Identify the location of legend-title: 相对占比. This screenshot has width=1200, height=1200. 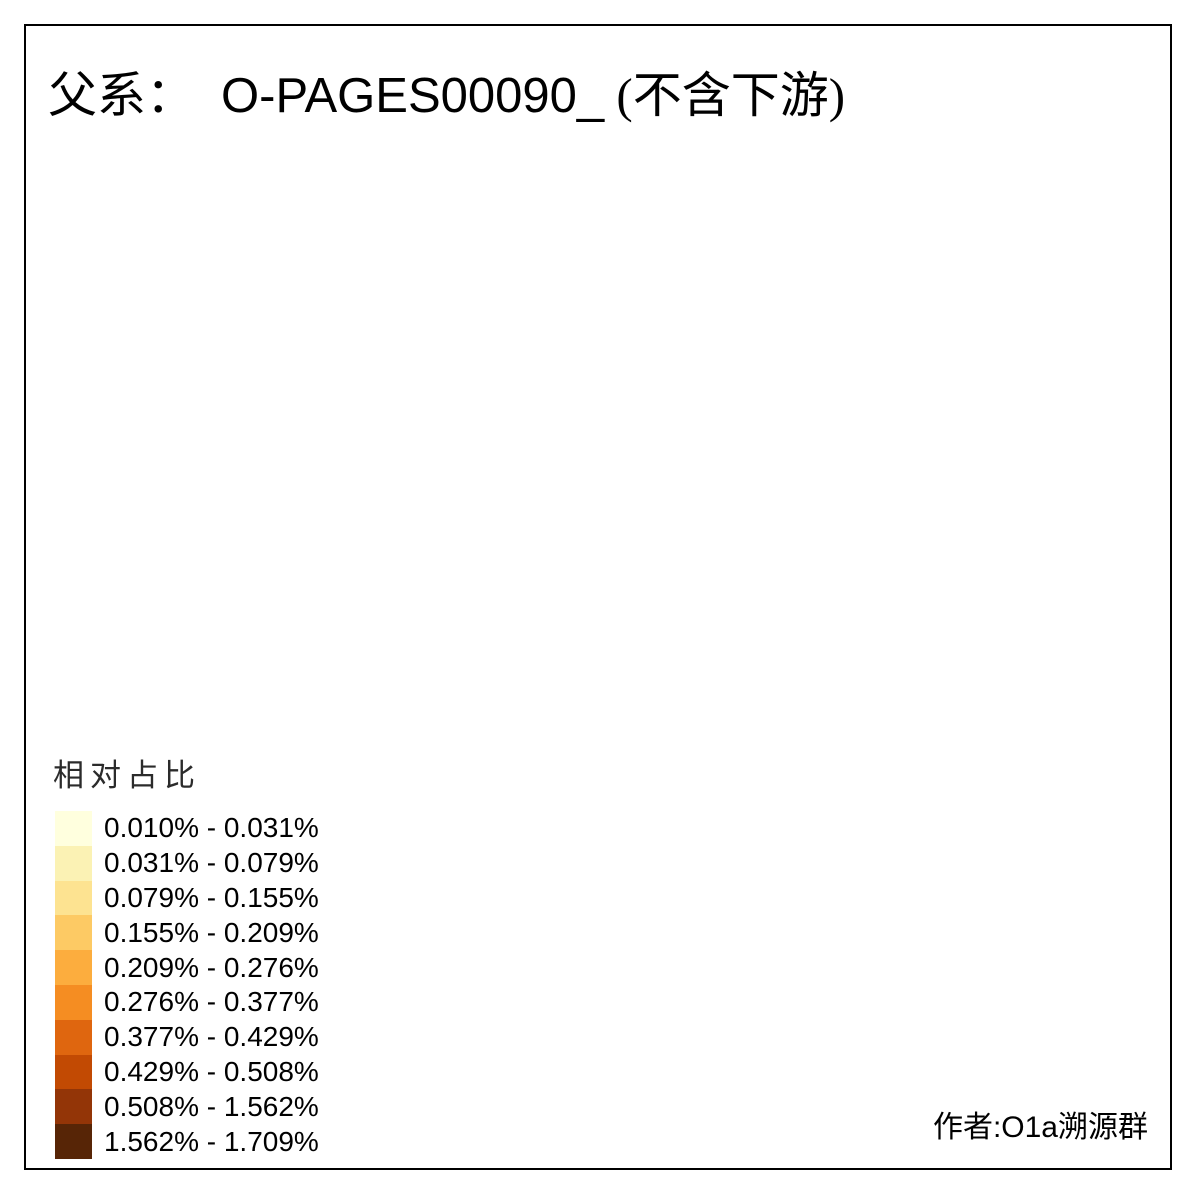
(127, 775).